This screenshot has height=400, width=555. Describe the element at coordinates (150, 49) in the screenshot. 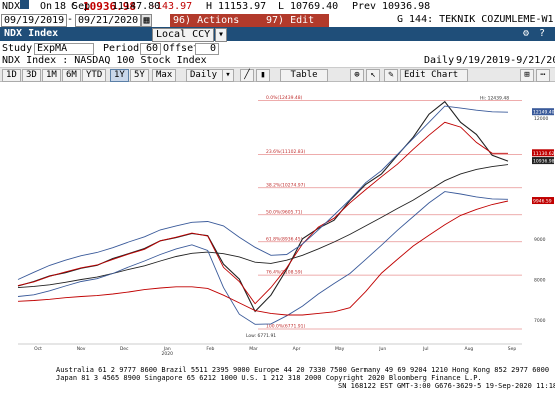

I see `period-input: 60` at that location.